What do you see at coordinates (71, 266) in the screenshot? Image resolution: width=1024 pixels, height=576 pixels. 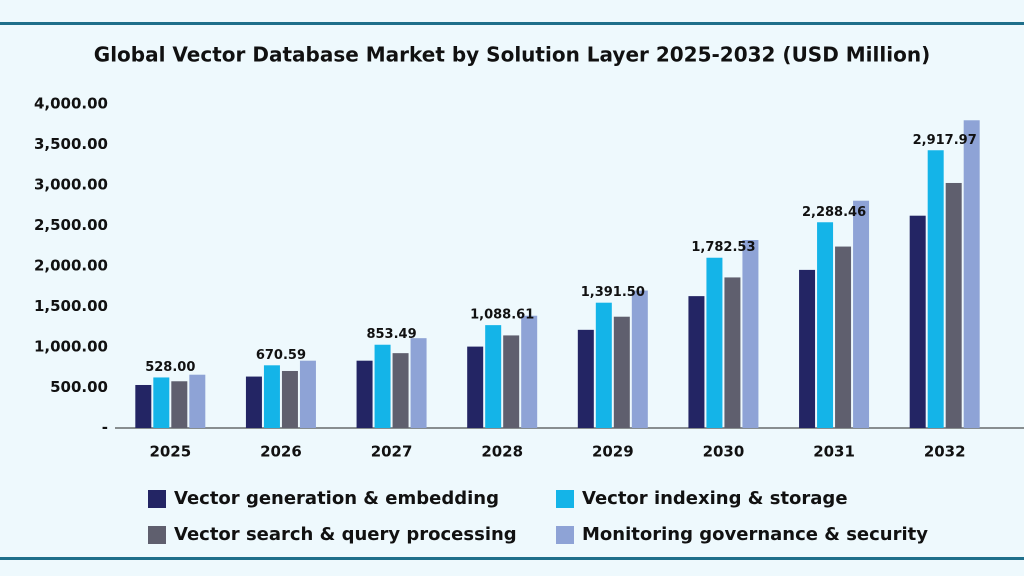 I see `y-tick-label: 2,000.00` at bounding box center [71, 266].